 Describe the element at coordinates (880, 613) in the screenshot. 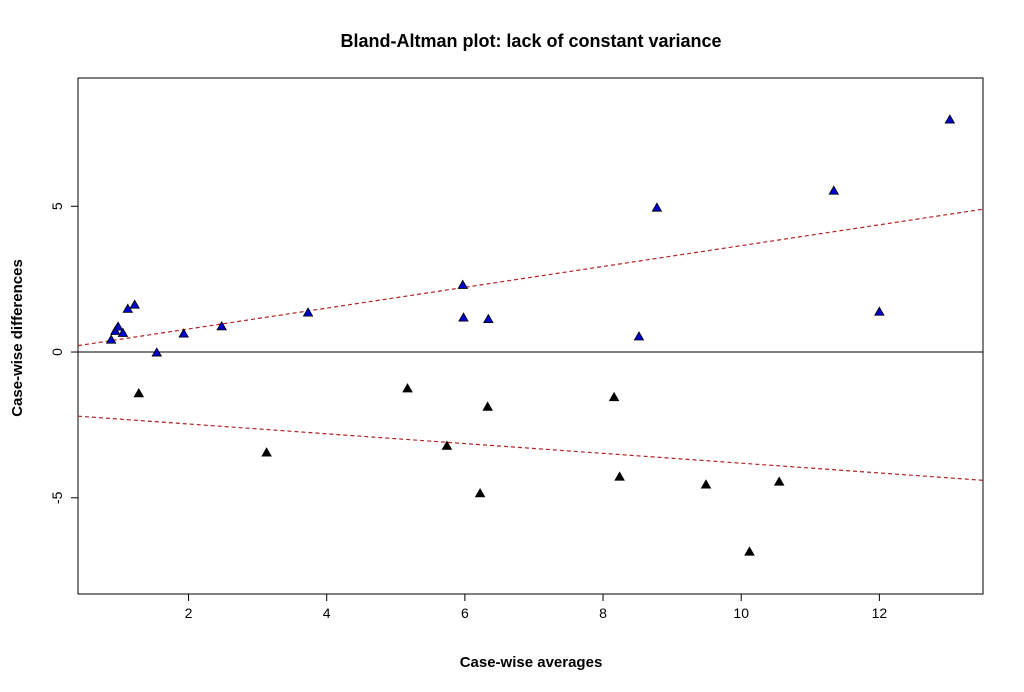

I see `x-tick-label: 12` at that location.